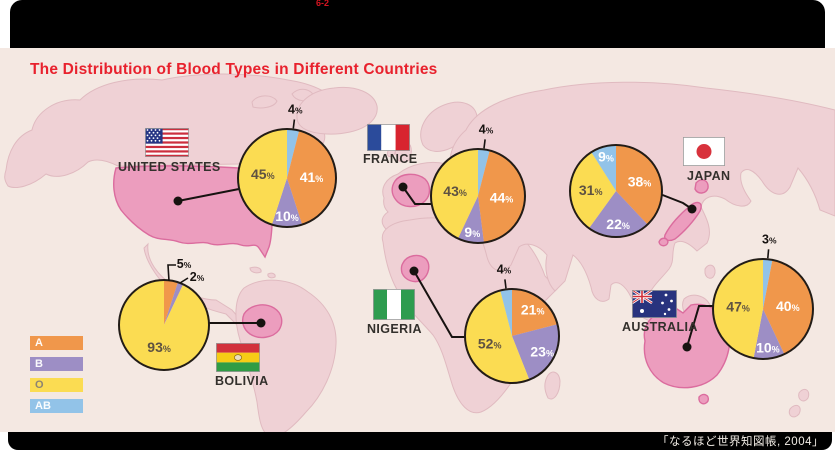 This screenshot has width=835, height=450. What do you see at coordinates (263, 174) in the screenshot?
I see `slice-label-O: 45%` at bounding box center [263, 174].